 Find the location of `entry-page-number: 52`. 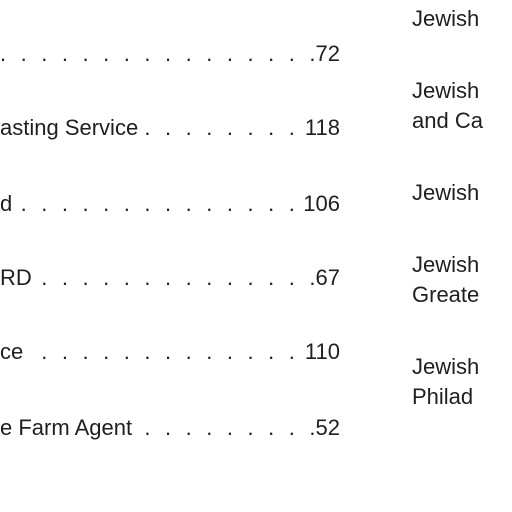

entry-page-number: 52 is located at coordinates (326, 428).